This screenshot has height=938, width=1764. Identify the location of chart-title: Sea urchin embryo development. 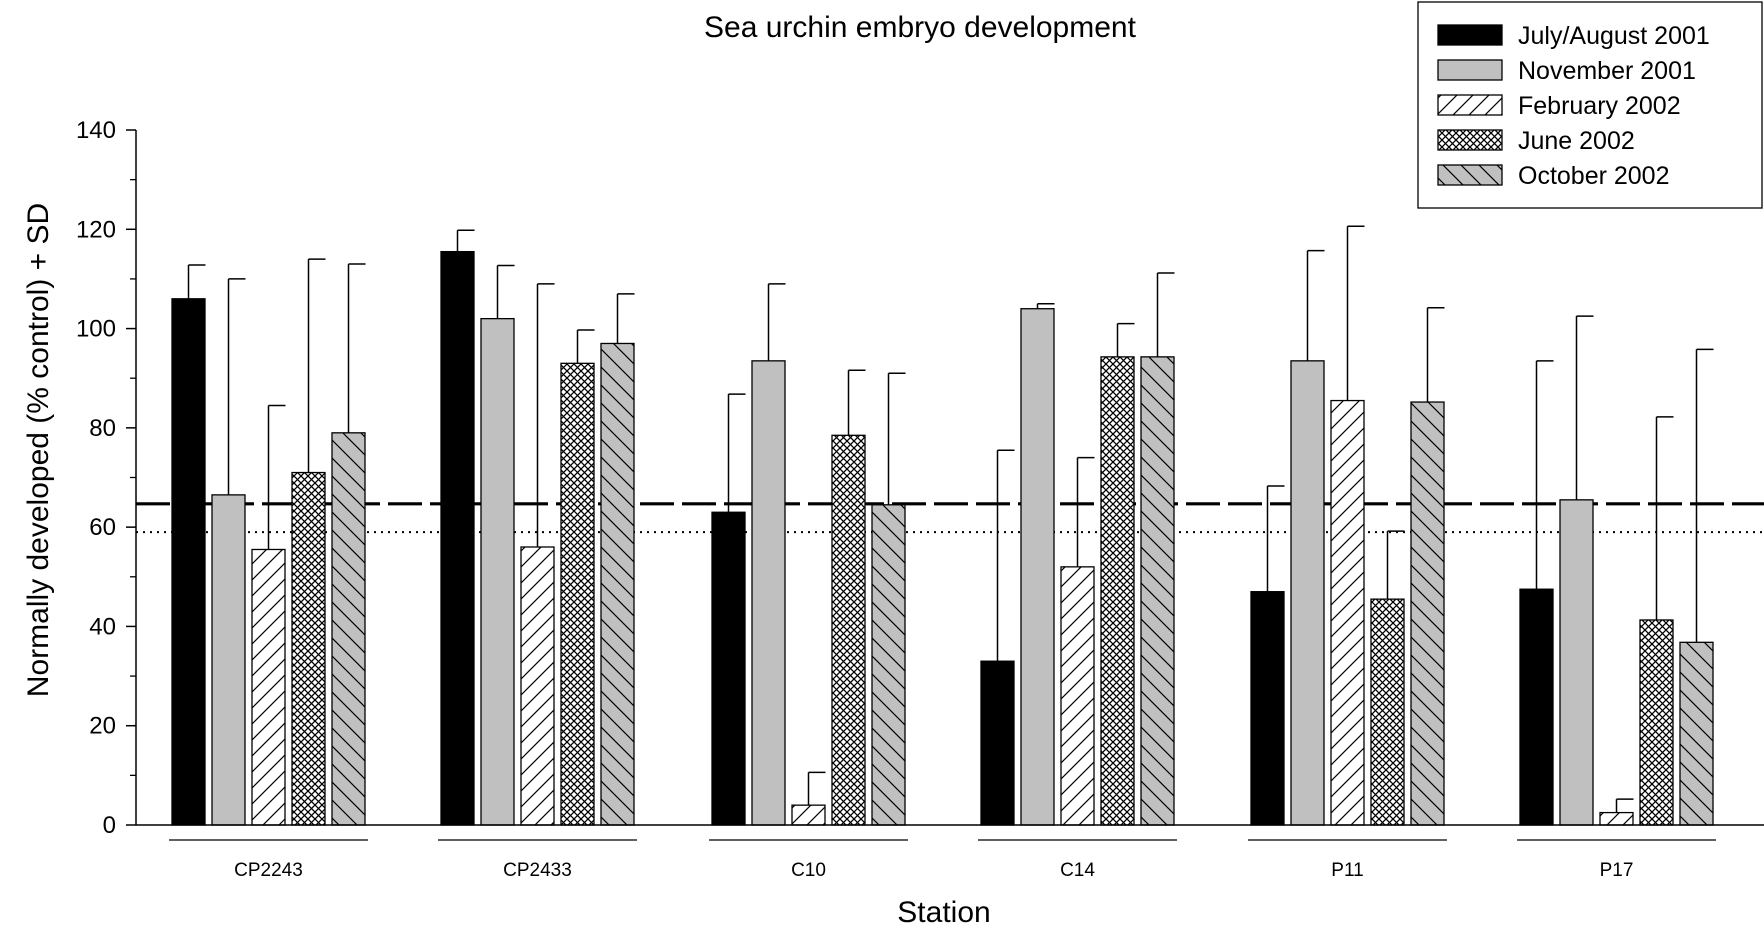
(920, 27).